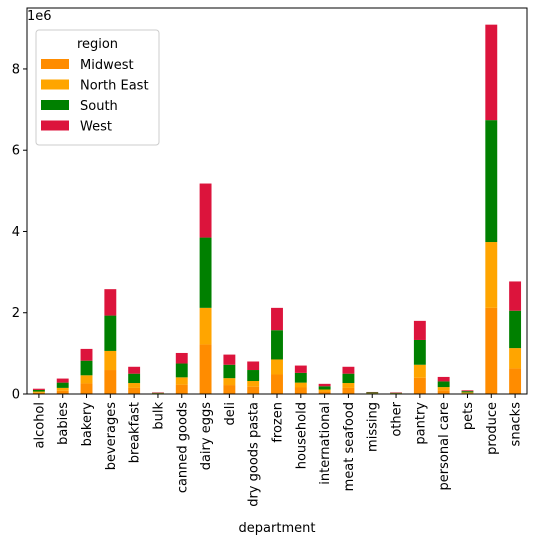  Describe the element at coordinates (96, 127) in the screenshot. I see `legend-label: West` at that location.